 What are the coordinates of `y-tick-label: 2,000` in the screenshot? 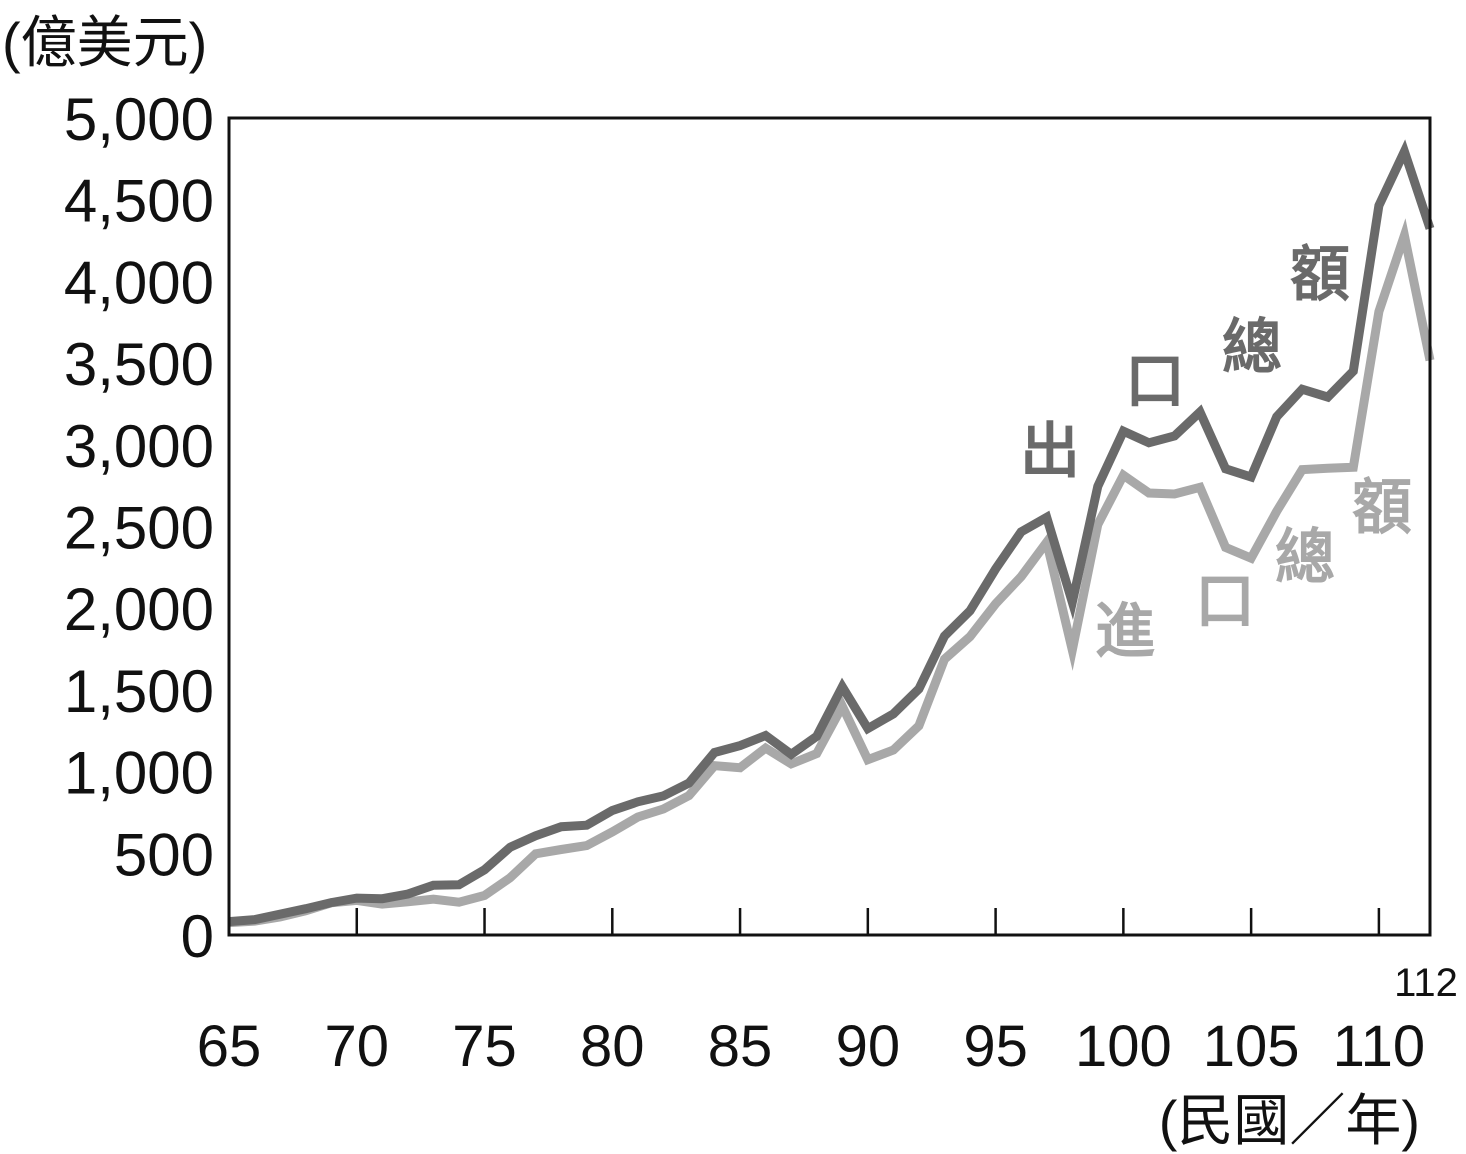 It's located at (139, 609).